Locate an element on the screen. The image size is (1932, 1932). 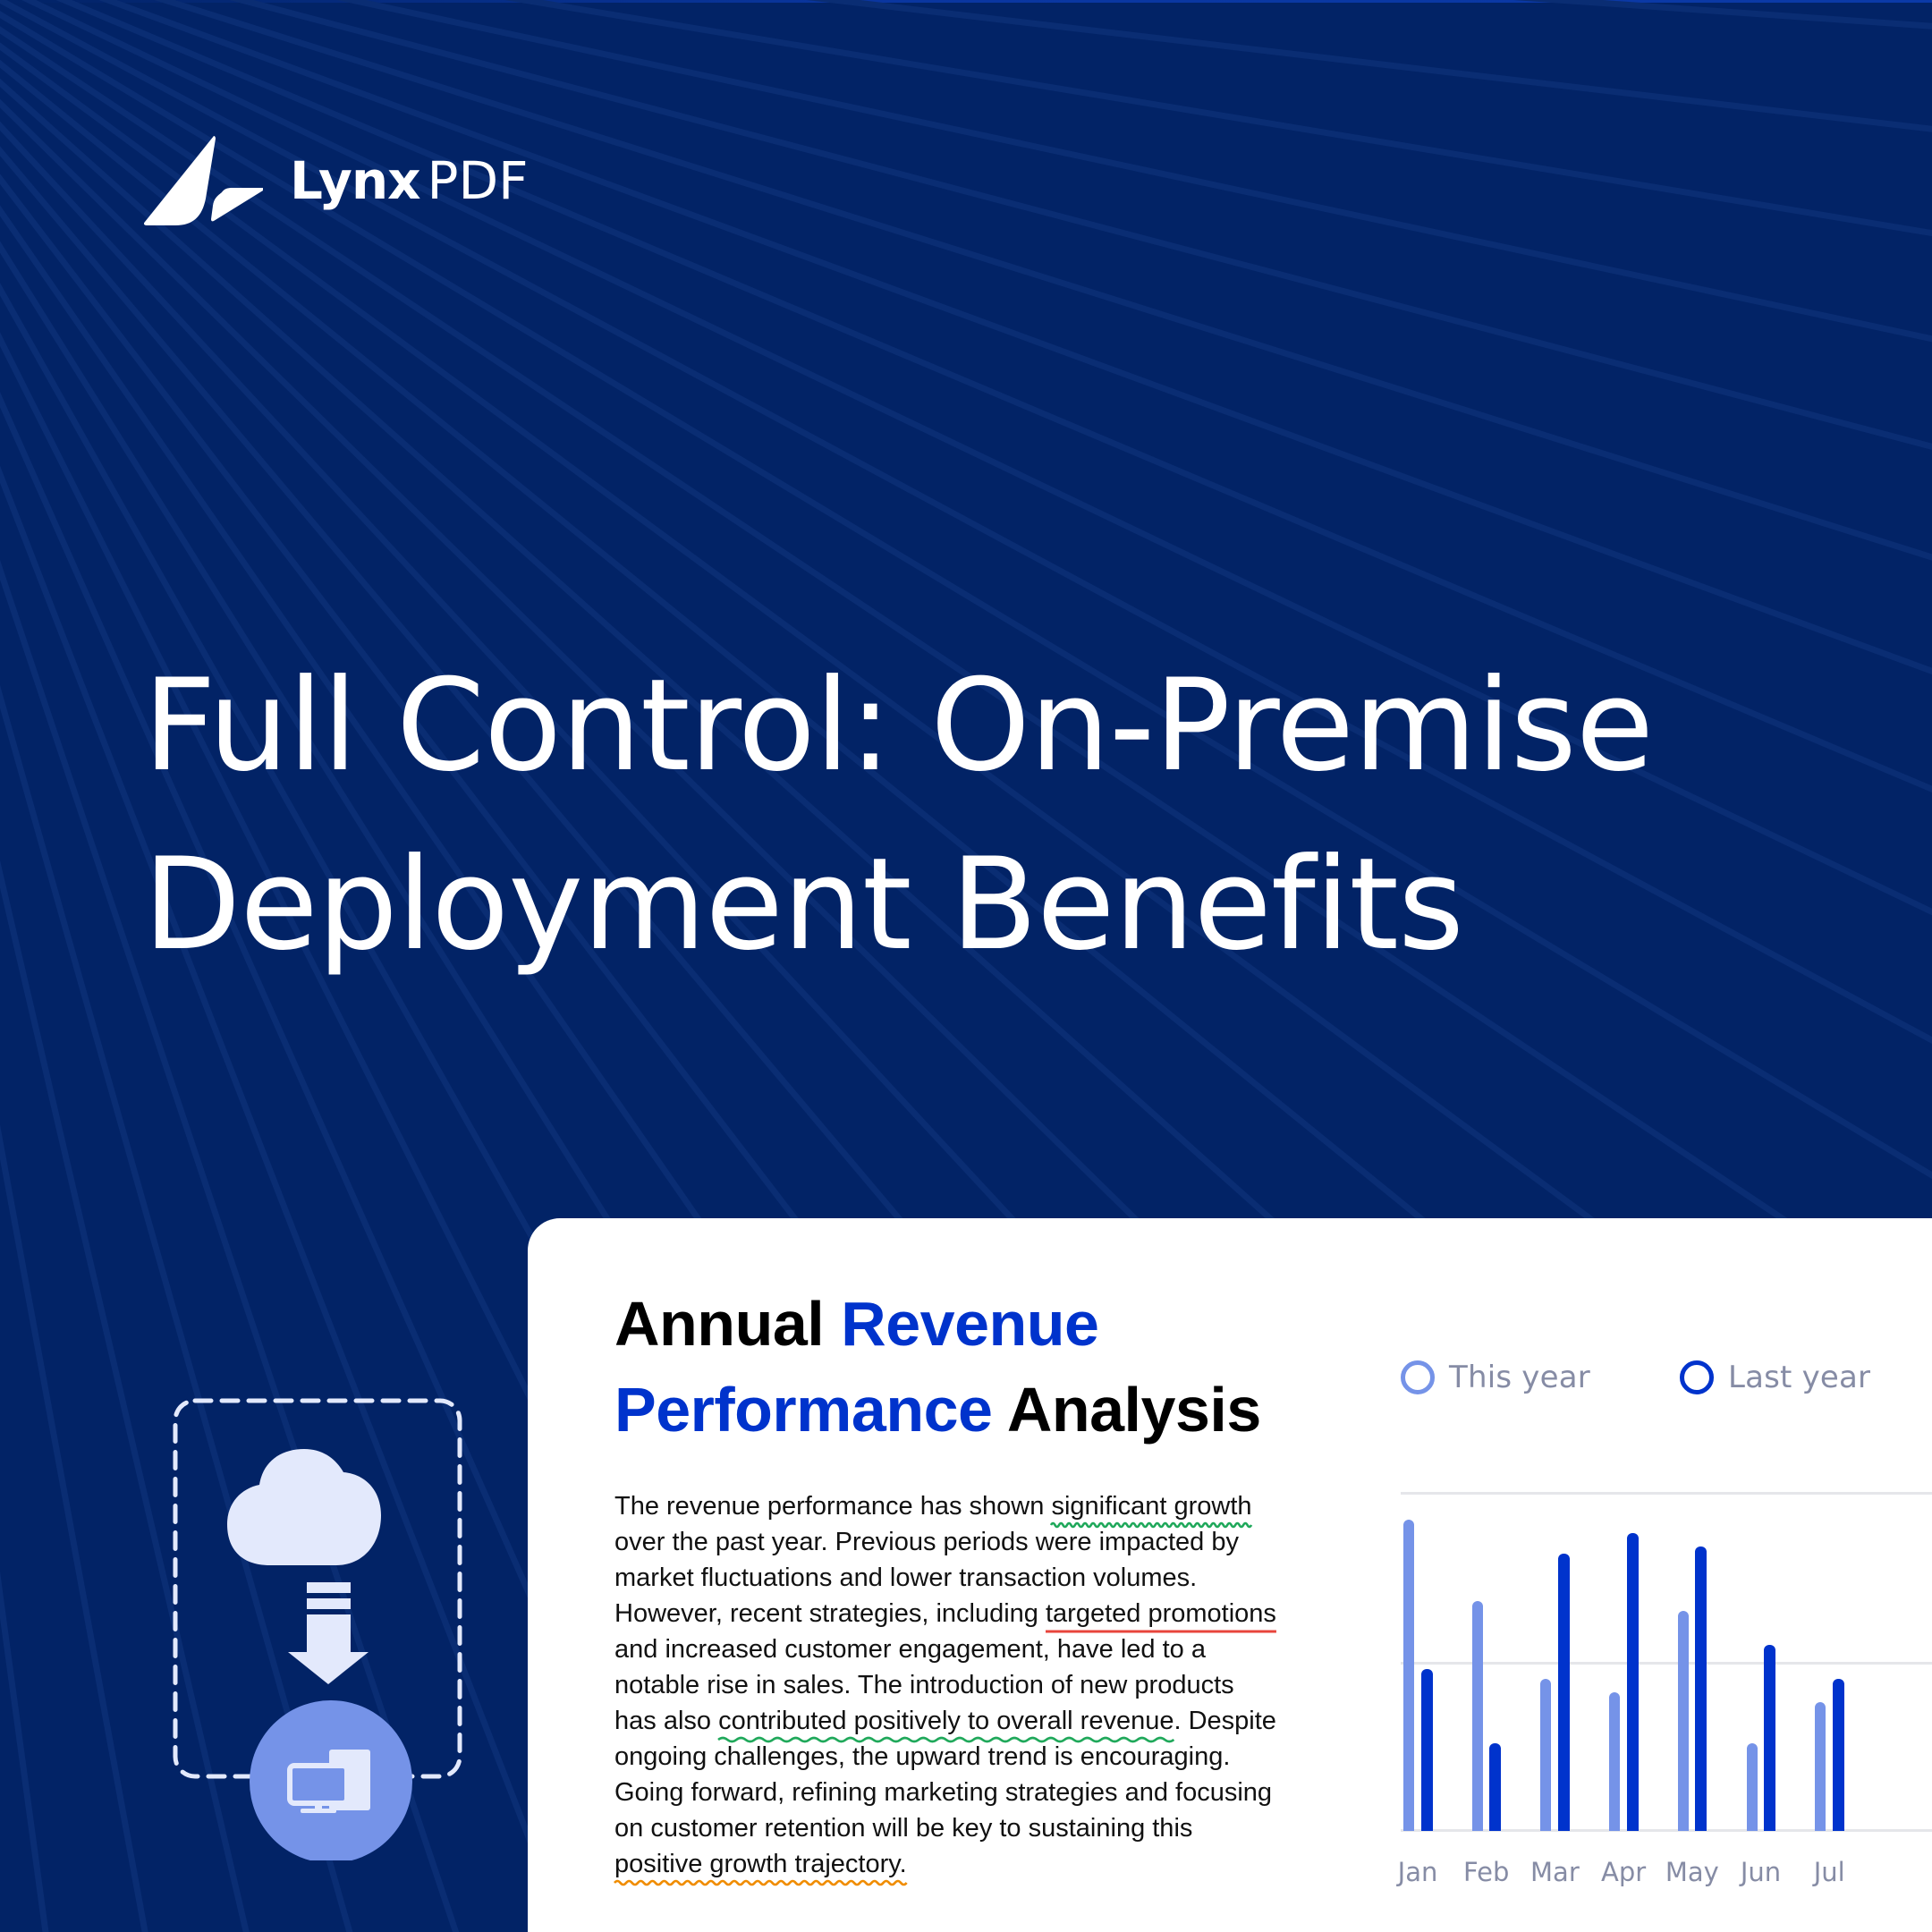
legend-item-this-year: This year is located at coordinates (1495, 1377).